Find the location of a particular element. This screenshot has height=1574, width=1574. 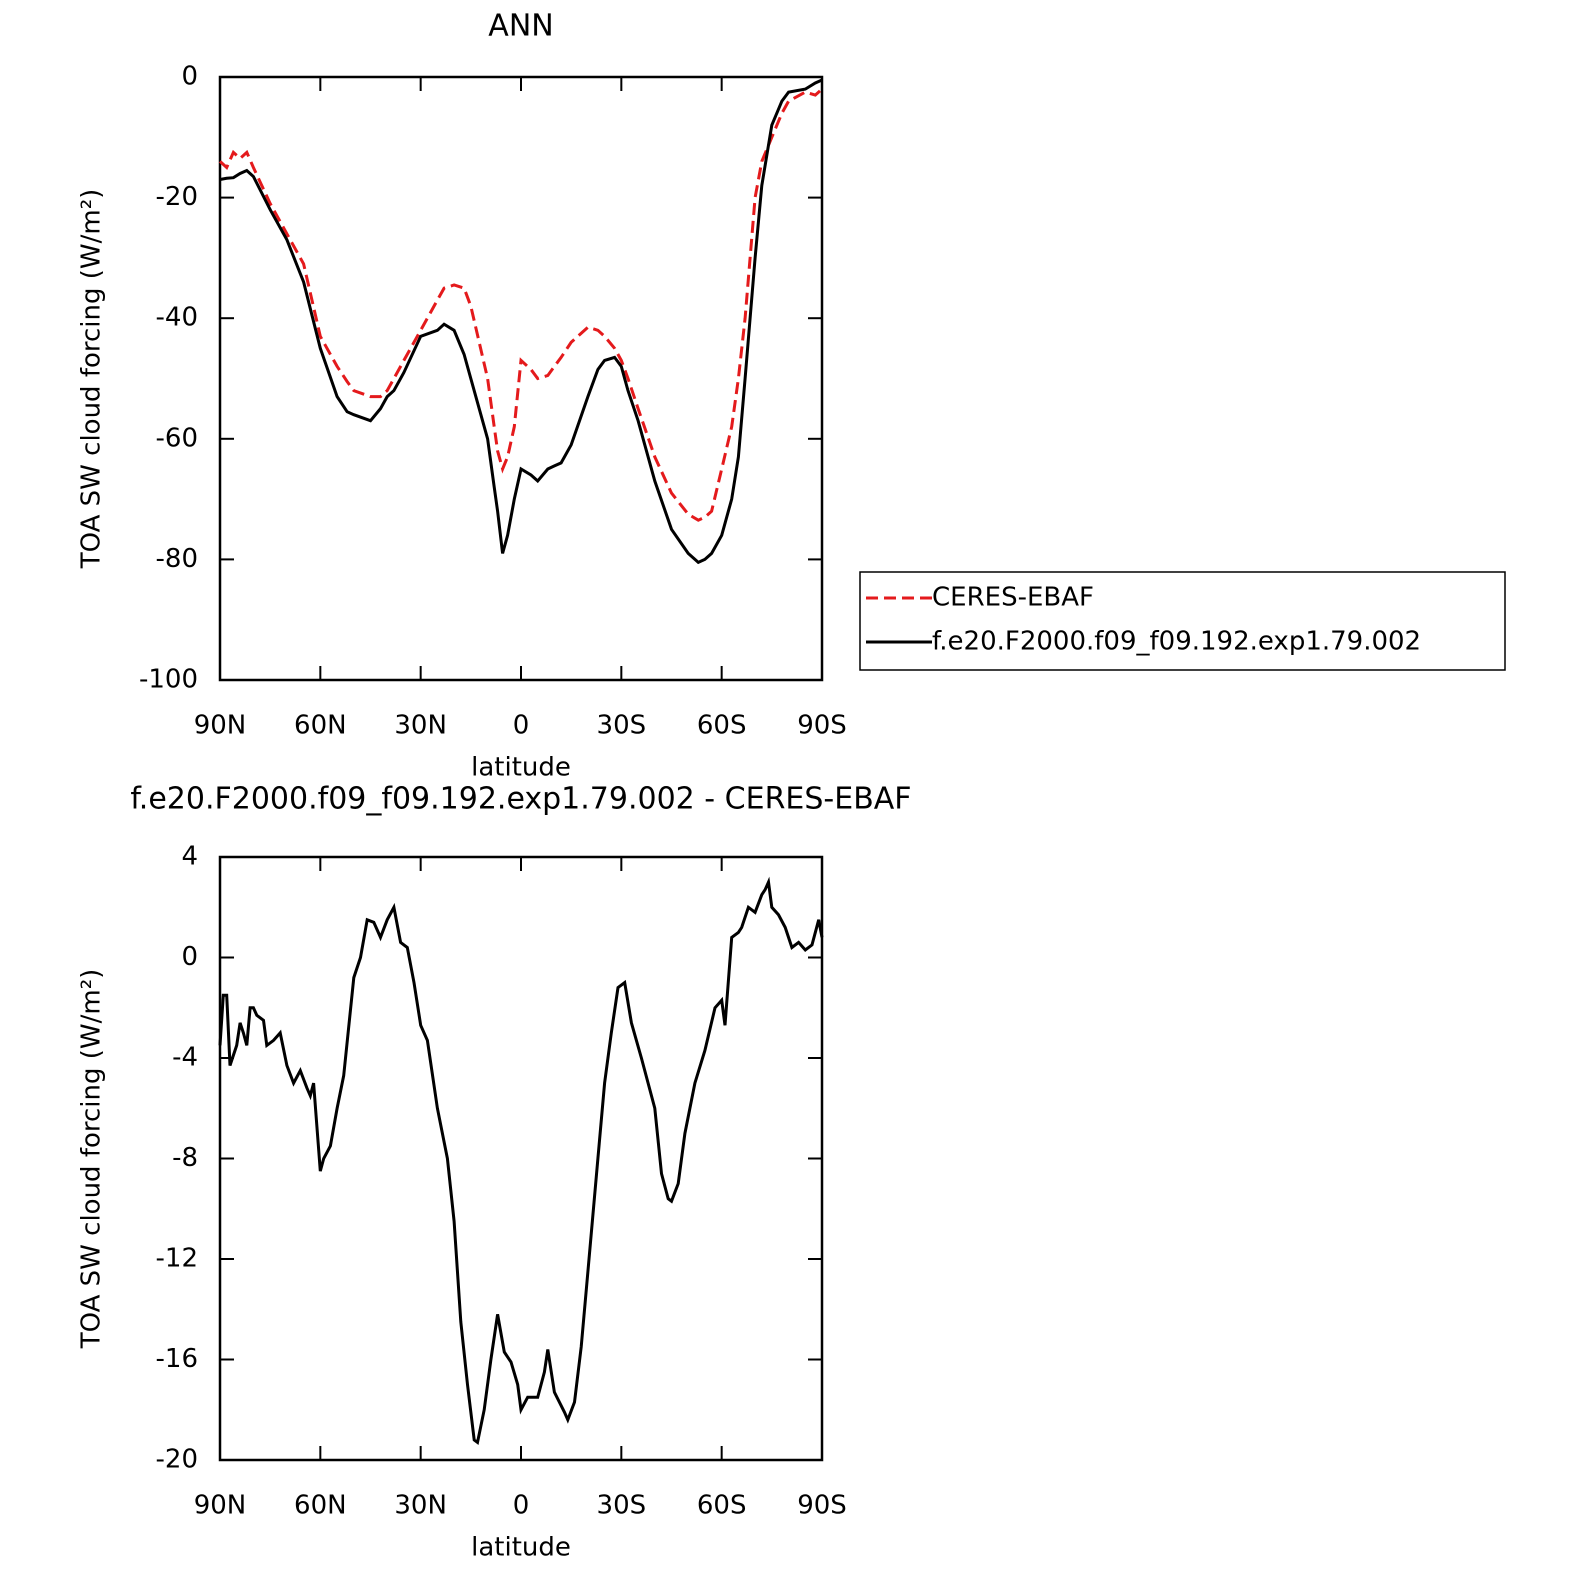

y-tick-label: -4 is located at coordinates (185, 1058).